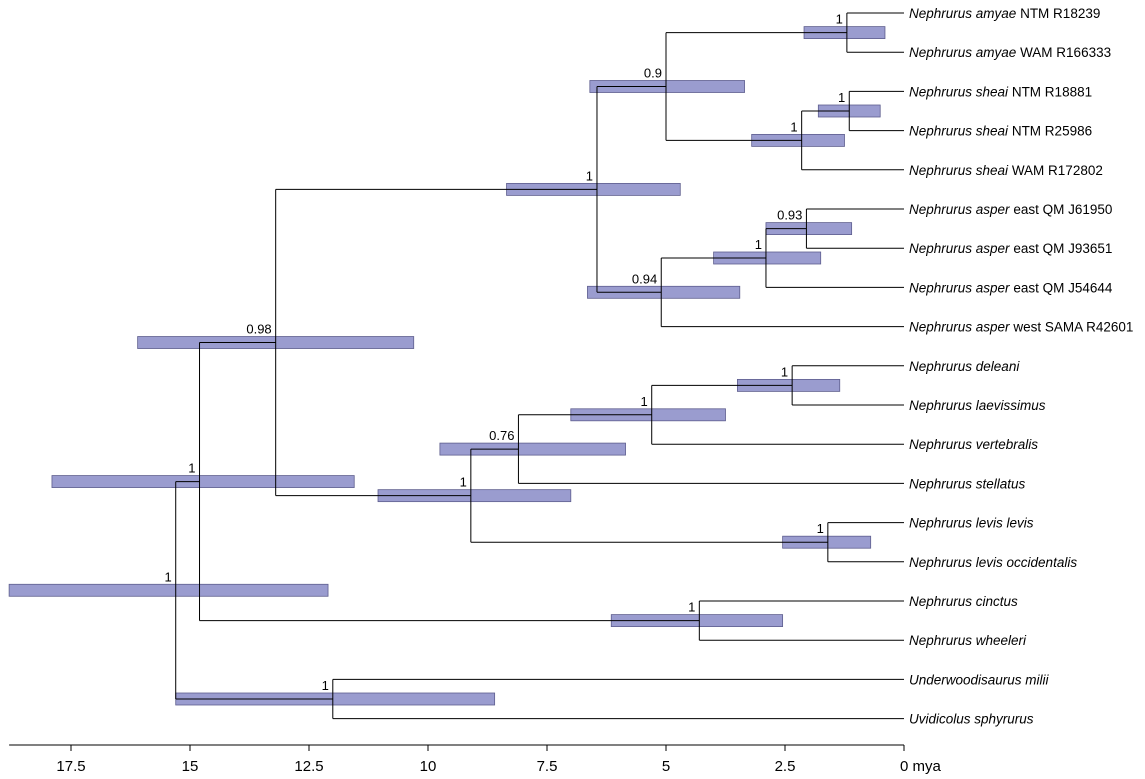 The width and height of the screenshot is (1145, 779). Describe the element at coordinates (758, 244) in the screenshot. I see `support-value-asp_b: 1` at that location.